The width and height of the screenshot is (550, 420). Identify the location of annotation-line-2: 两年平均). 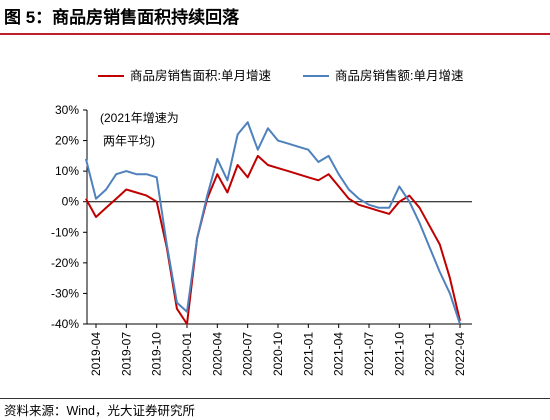
(129, 141).